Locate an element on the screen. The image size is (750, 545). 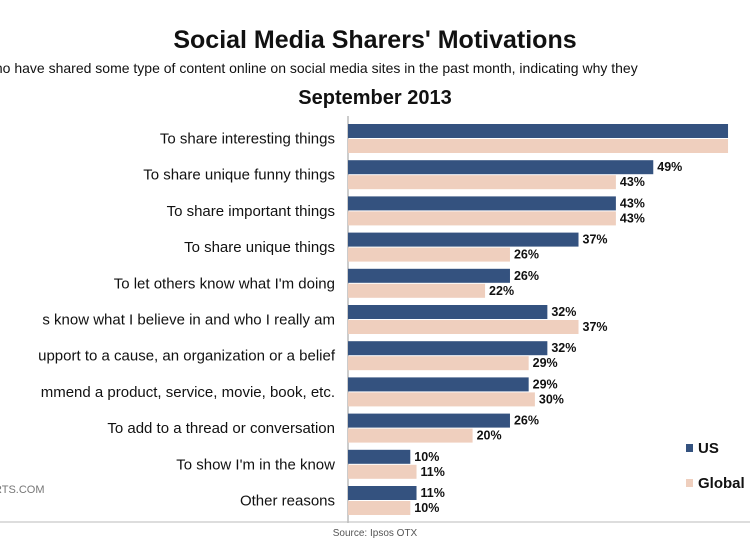
data-label-us: 43% is located at coordinates (632, 203).